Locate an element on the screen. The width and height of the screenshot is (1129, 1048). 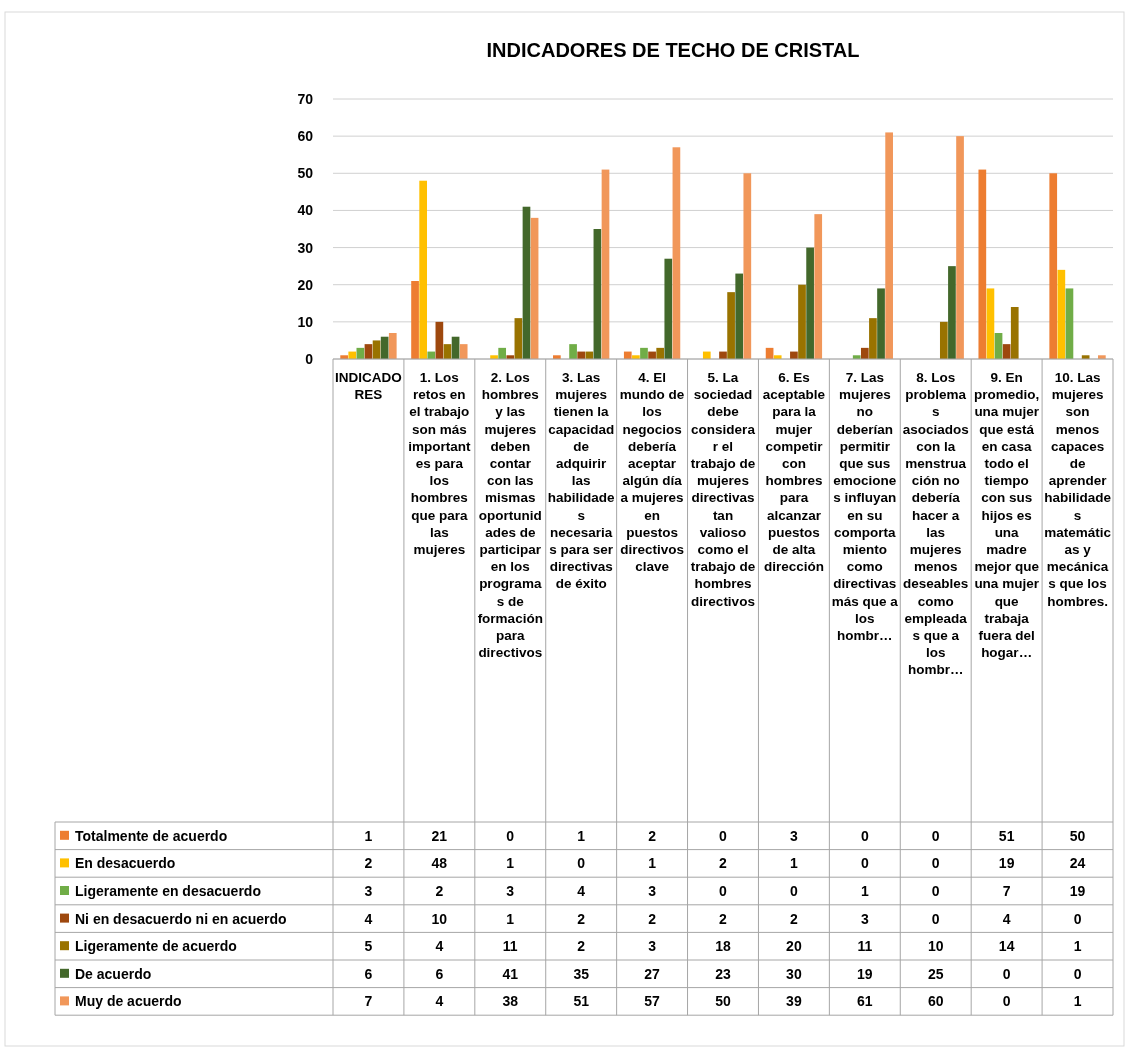
legend-label: Ligeramente en desacuerdo is located at coordinates (168, 891).